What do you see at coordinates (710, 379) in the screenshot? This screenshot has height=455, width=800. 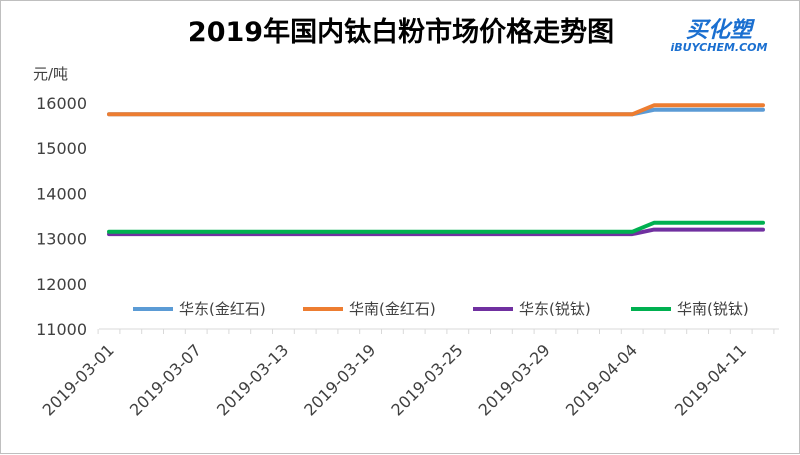 I see `x-tick-label: 2019-04-11` at bounding box center [710, 379].